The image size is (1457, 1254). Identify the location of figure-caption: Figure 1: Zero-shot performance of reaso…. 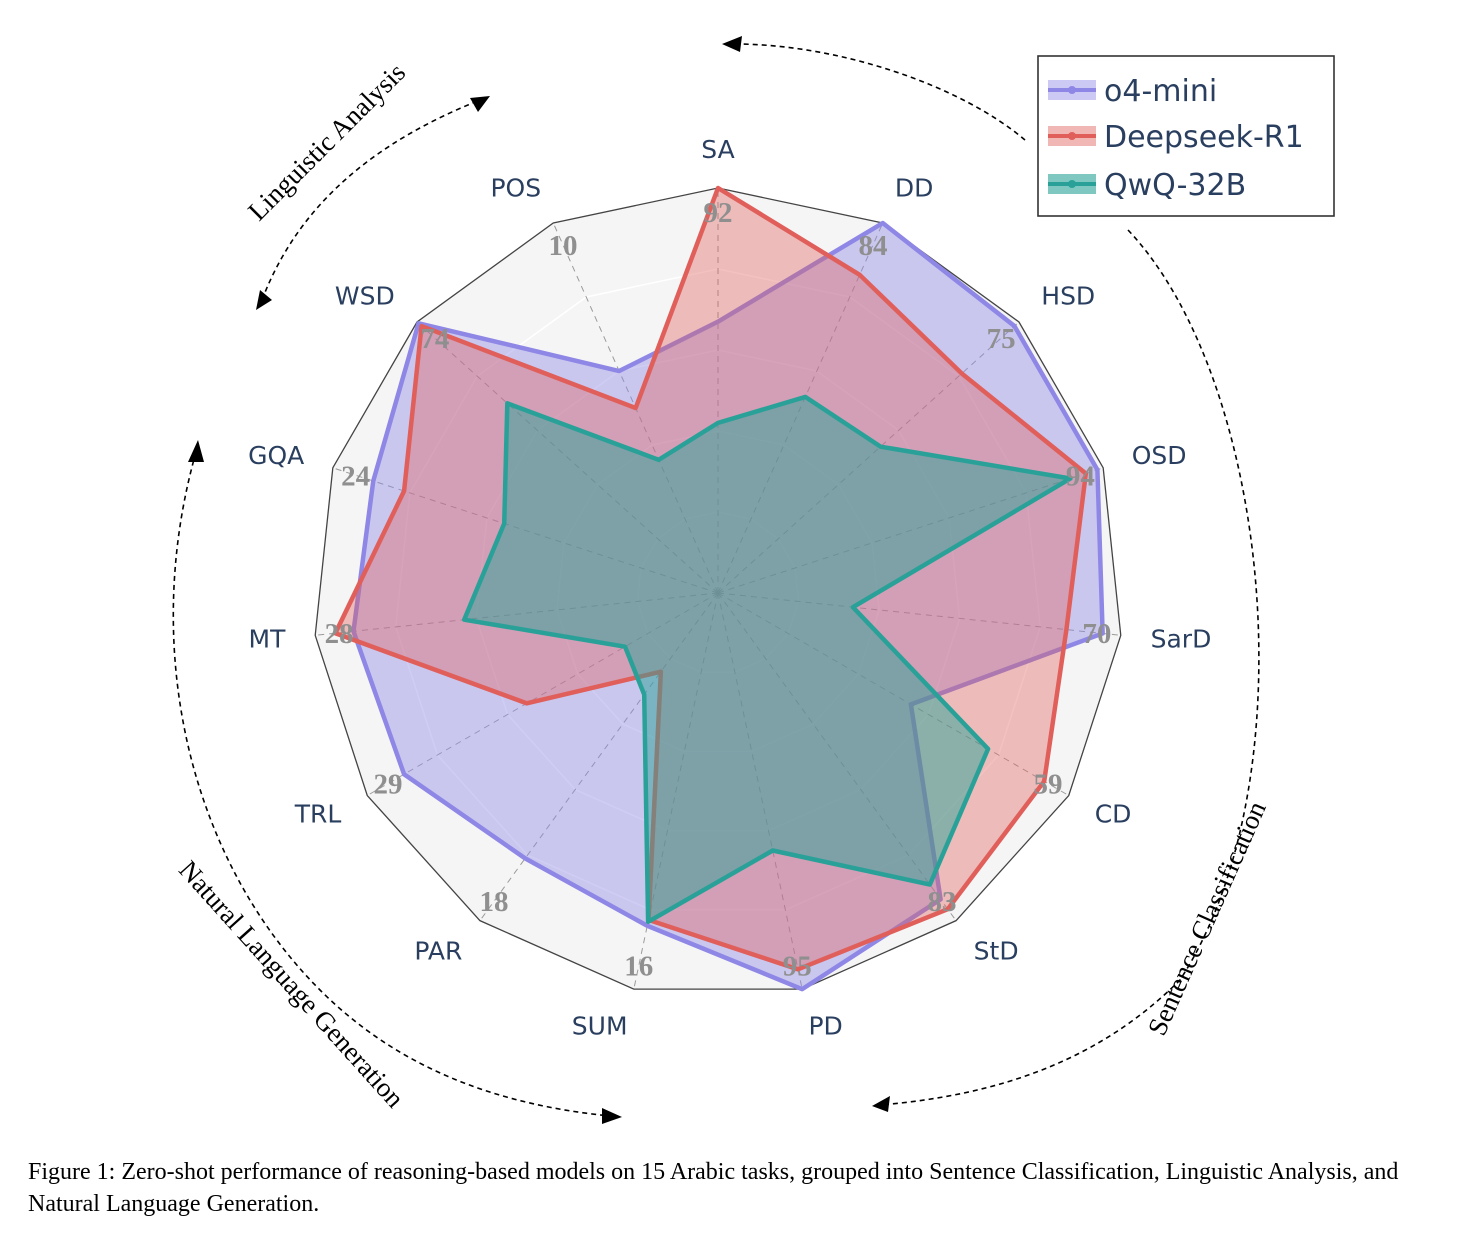
(713, 1188).